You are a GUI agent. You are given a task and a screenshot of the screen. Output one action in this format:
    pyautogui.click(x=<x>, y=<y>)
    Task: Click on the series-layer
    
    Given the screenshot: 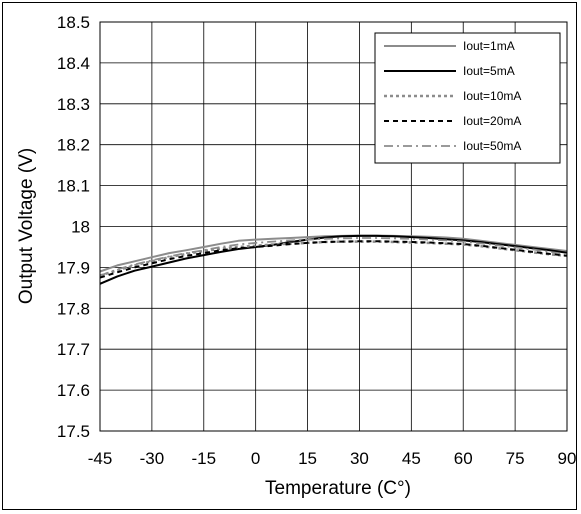 What is the action you would take?
    pyautogui.click(x=333, y=259)
    